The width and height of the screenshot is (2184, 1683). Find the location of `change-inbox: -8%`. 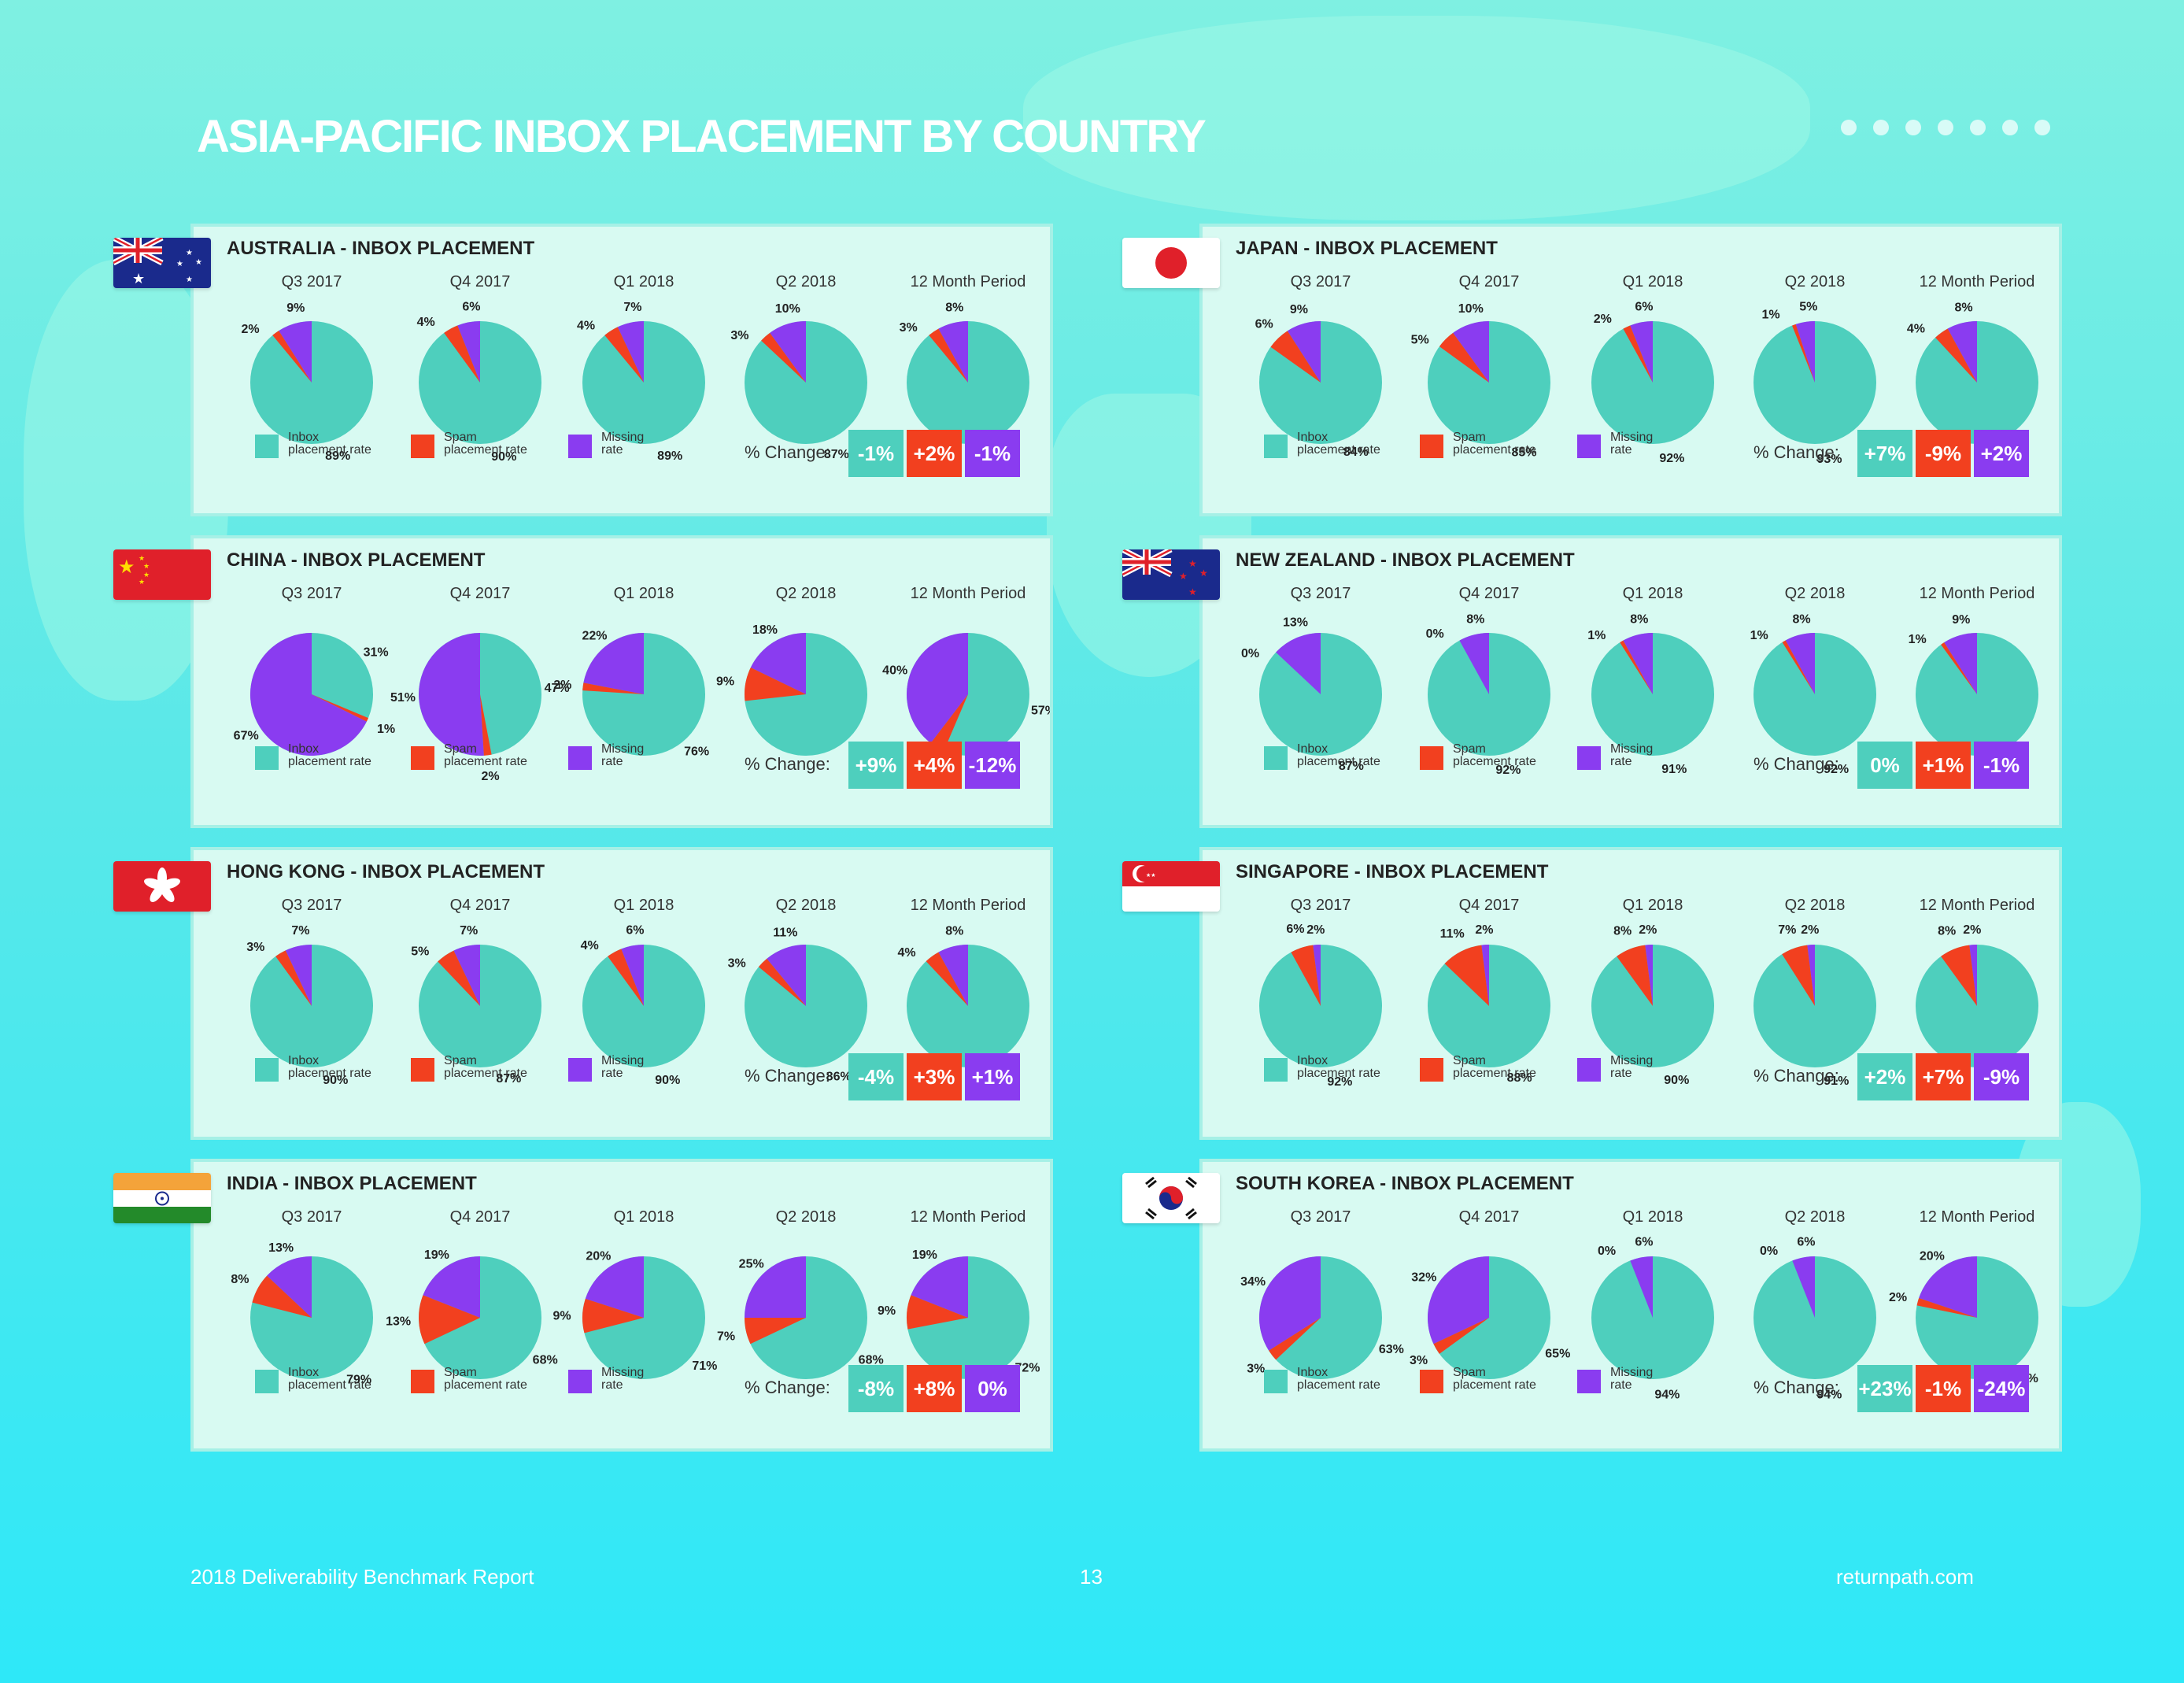

change-inbox: -8% is located at coordinates (876, 1388).